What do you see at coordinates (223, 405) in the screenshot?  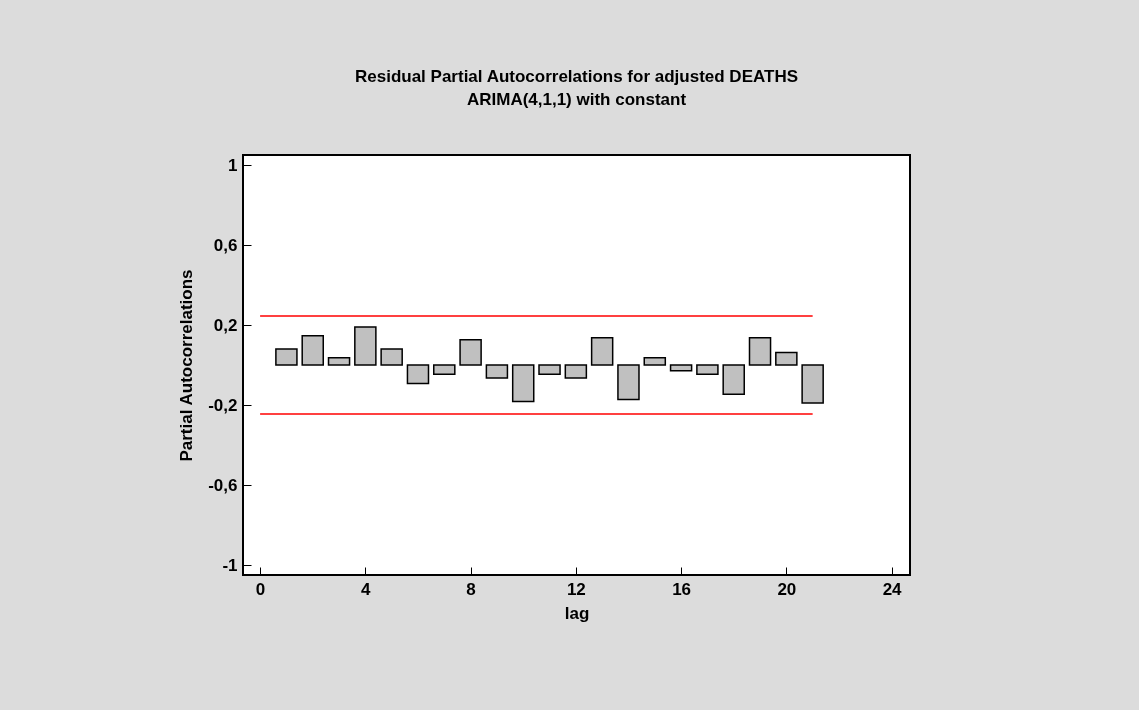 I see `y-tick-label: -0,2` at bounding box center [223, 405].